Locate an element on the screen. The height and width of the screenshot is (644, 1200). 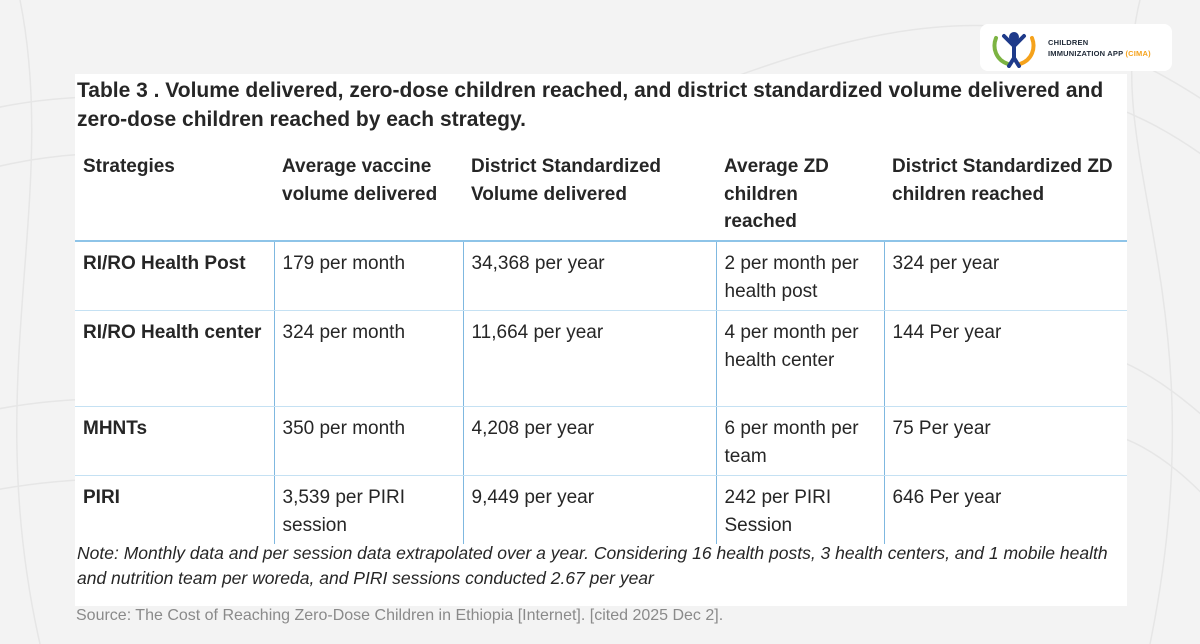
strategy-cell: MHNTs is located at coordinates (174, 441).